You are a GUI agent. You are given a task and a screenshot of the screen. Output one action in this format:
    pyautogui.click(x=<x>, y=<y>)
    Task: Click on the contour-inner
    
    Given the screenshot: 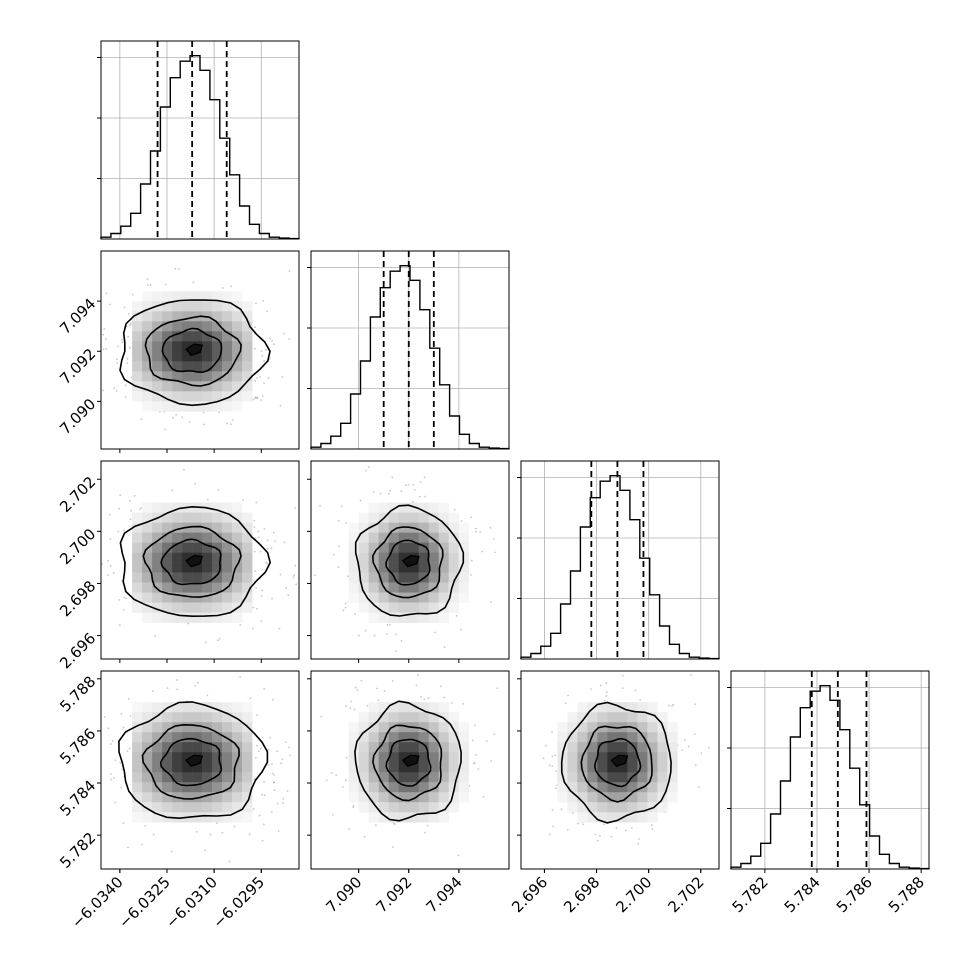 What is the action you would take?
    pyautogui.click(x=191, y=562)
    